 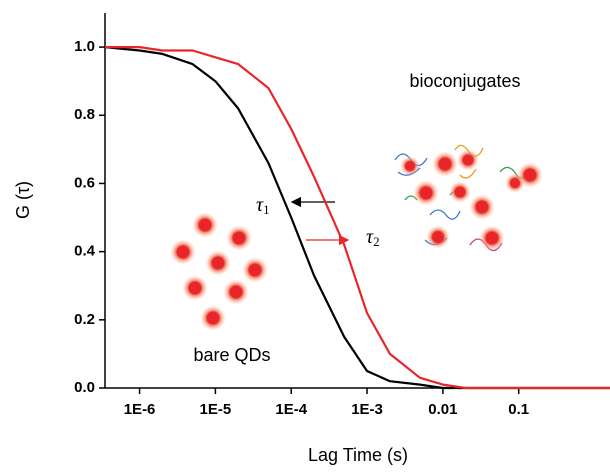 I want to click on y-tick-label: 1.0, so click(x=84, y=46).